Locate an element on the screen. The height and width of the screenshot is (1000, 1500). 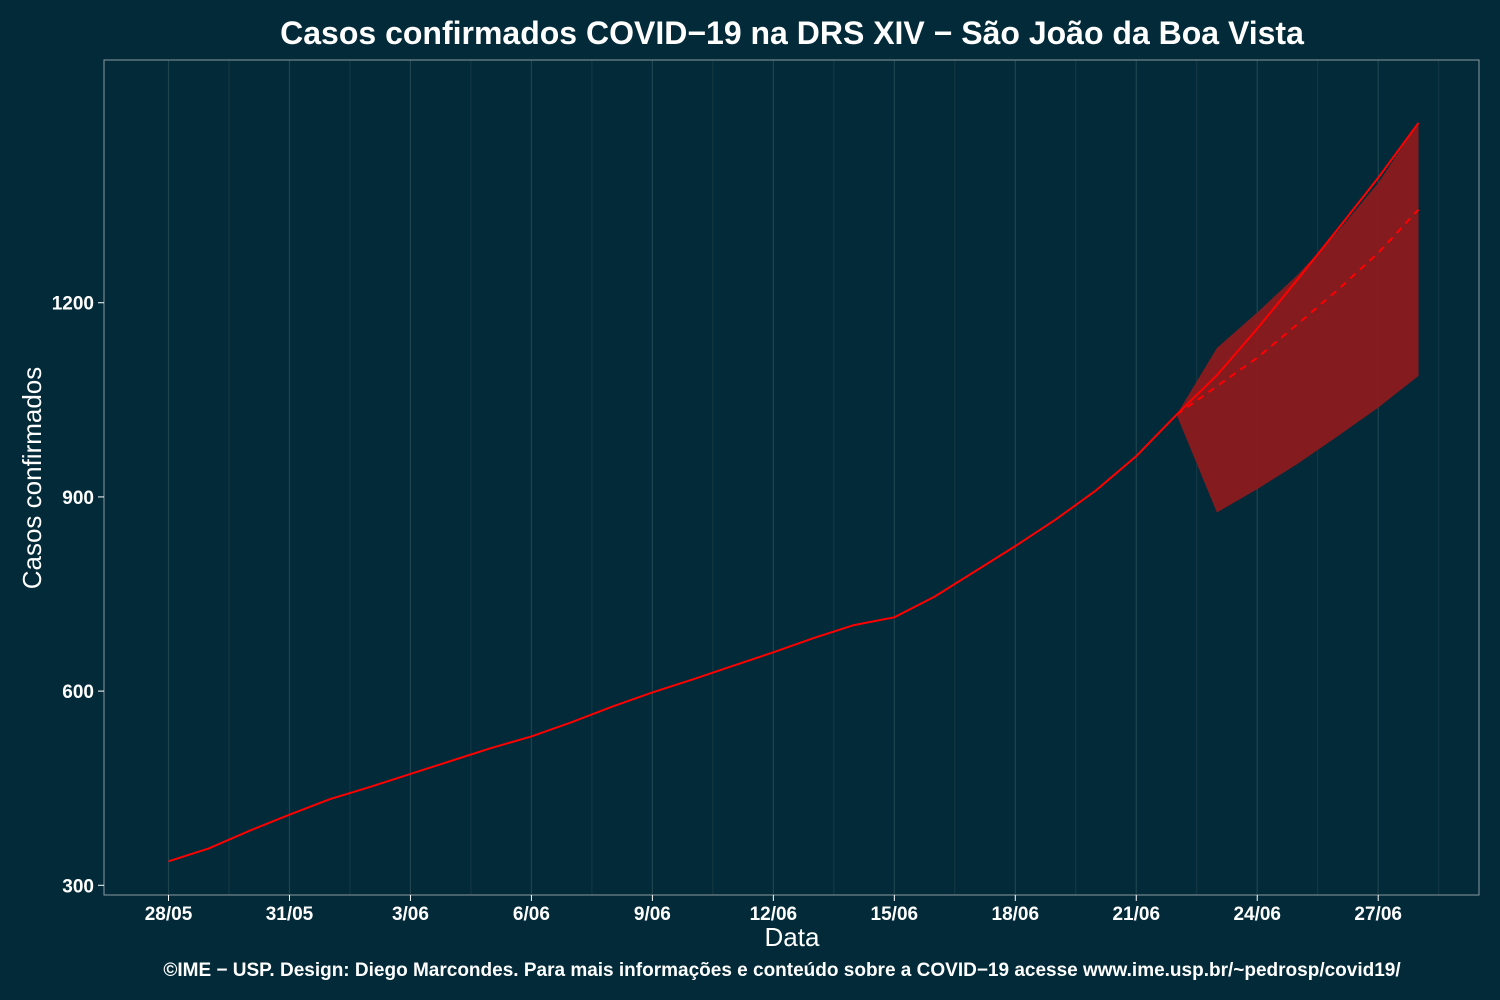
x-tick-label: 31/05 is located at coordinates (290, 914).